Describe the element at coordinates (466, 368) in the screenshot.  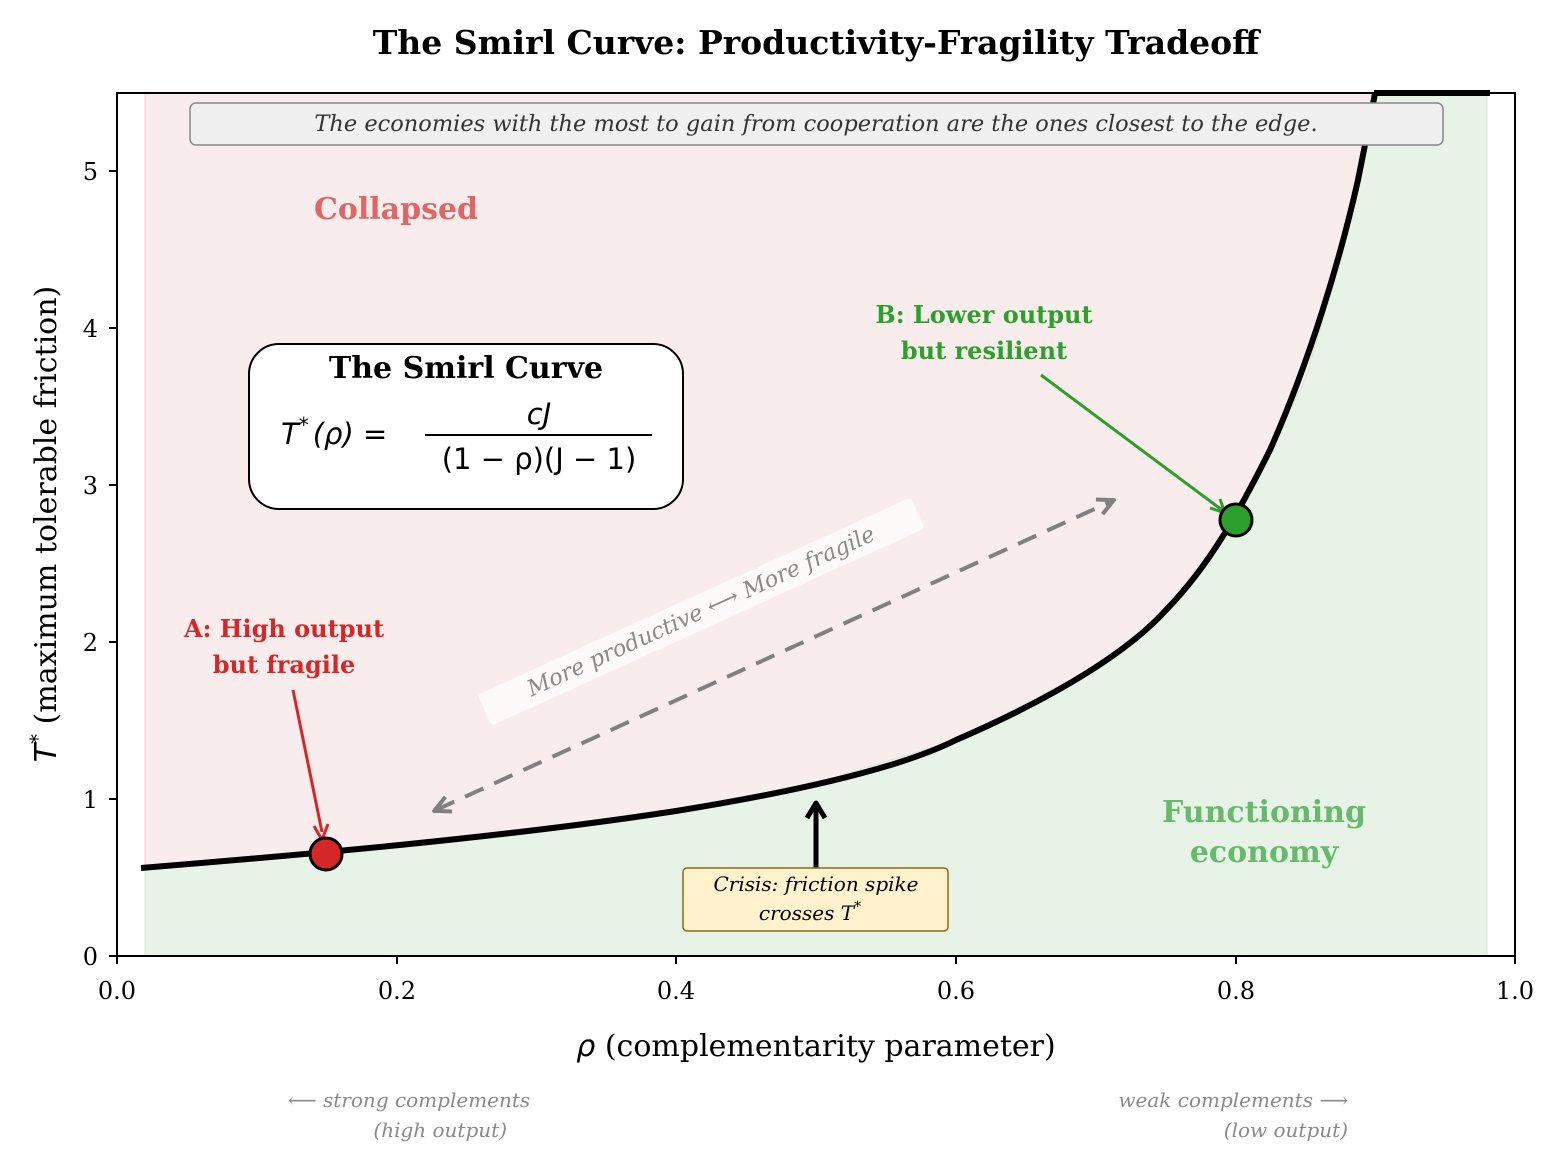
I see `formula-box-title: The Smirl Curve` at that location.